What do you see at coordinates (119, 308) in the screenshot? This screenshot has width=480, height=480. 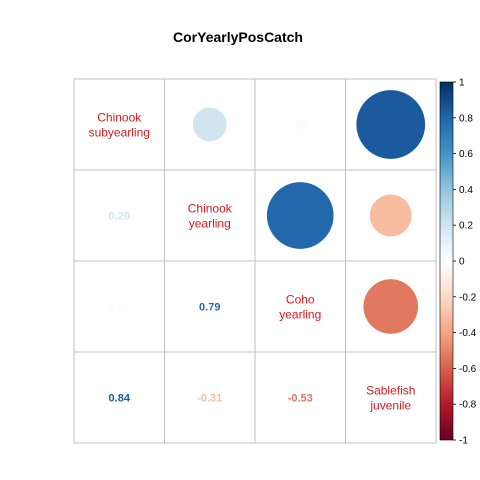 I see `correlation-value: 0.02` at bounding box center [119, 308].